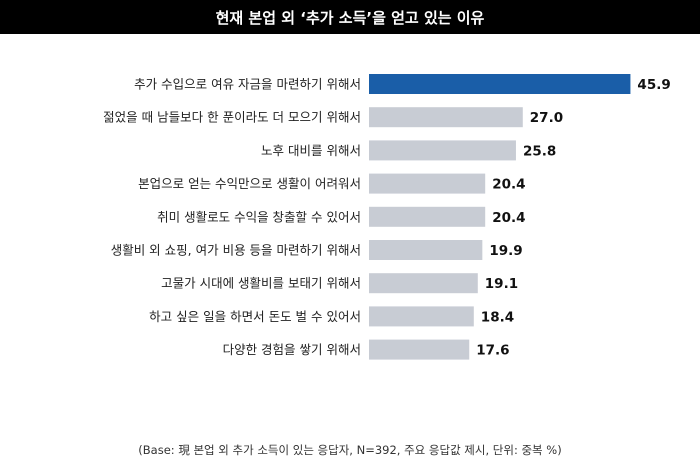  I want to click on value-label-3: 25.8, so click(539, 151).